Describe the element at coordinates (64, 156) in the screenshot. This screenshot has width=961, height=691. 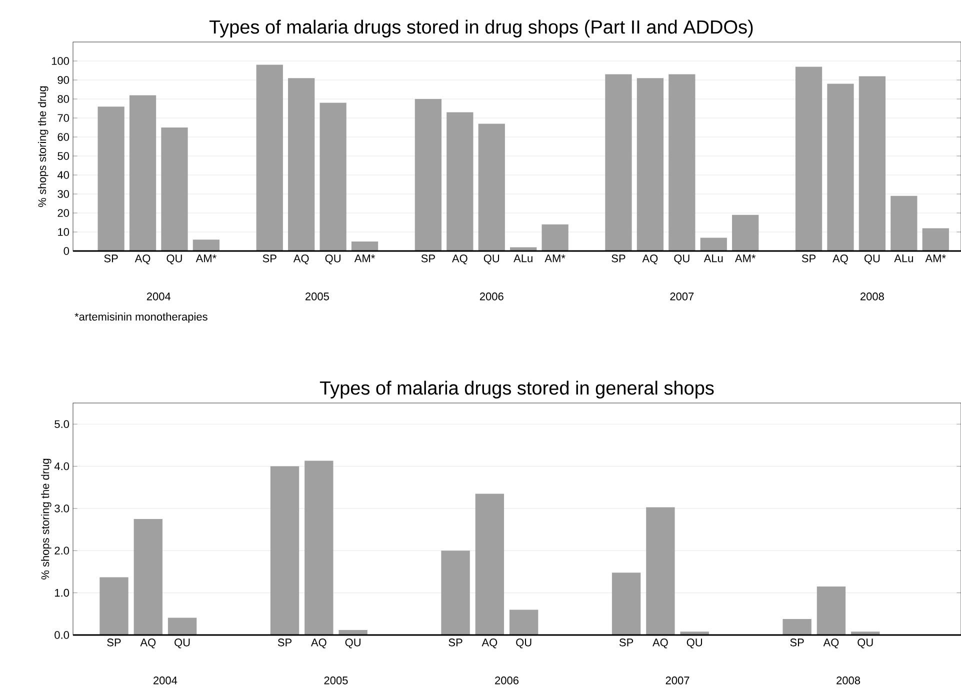
I see `y-tick-label: 50` at that location.